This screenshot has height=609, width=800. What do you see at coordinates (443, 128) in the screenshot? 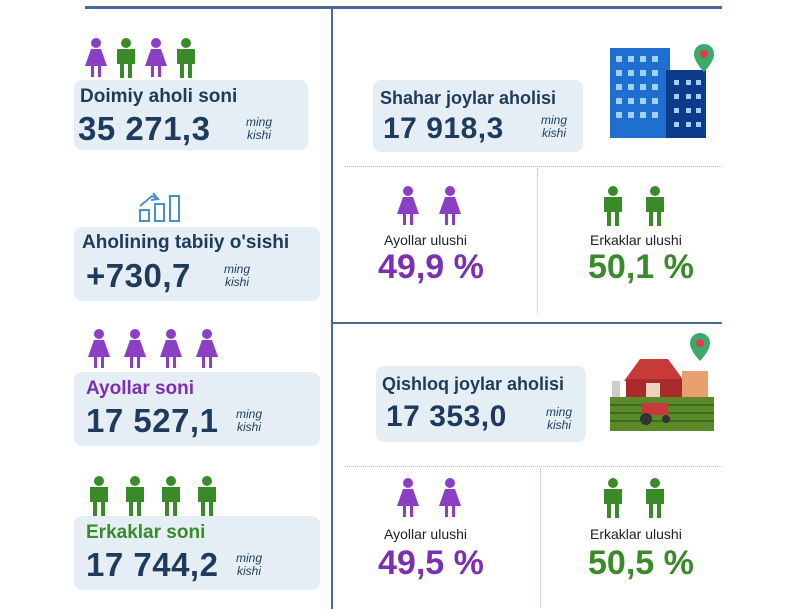
I see `urban-value: 17 918,3` at bounding box center [443, 128].